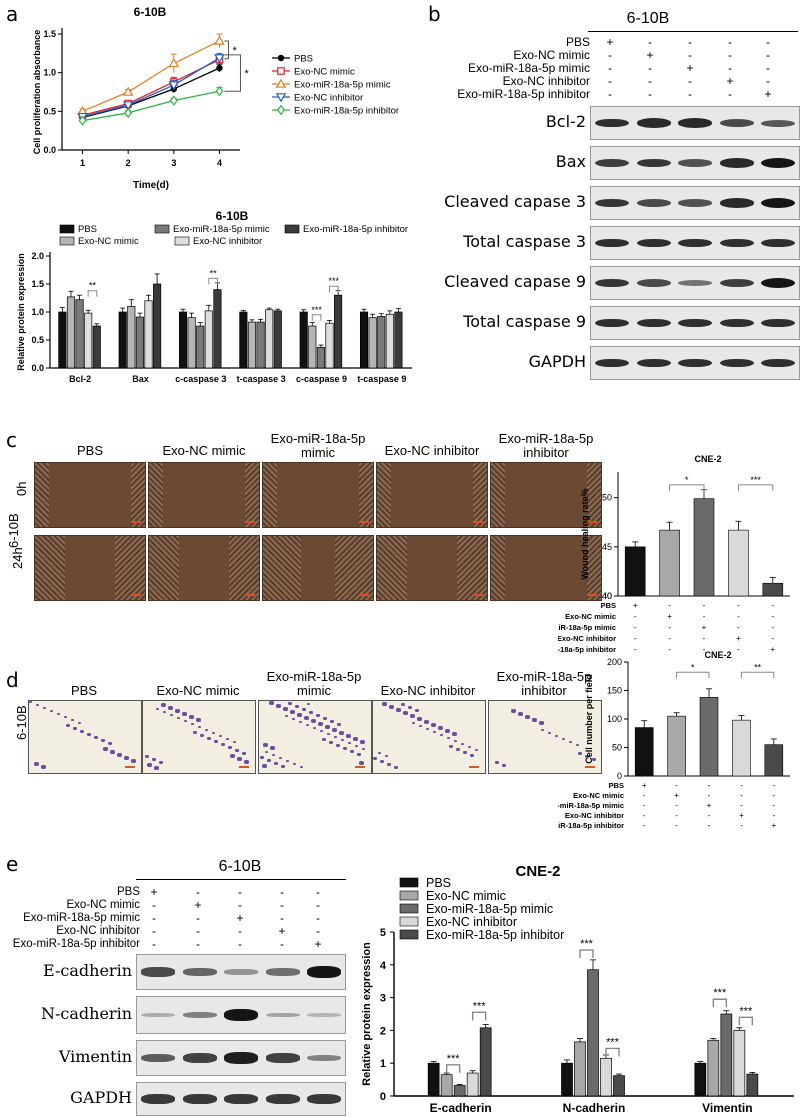  What do you see at coordinates (11, 440) in the screenshot?
I see `panel-label-c: c` at bounding box center [11, 440].